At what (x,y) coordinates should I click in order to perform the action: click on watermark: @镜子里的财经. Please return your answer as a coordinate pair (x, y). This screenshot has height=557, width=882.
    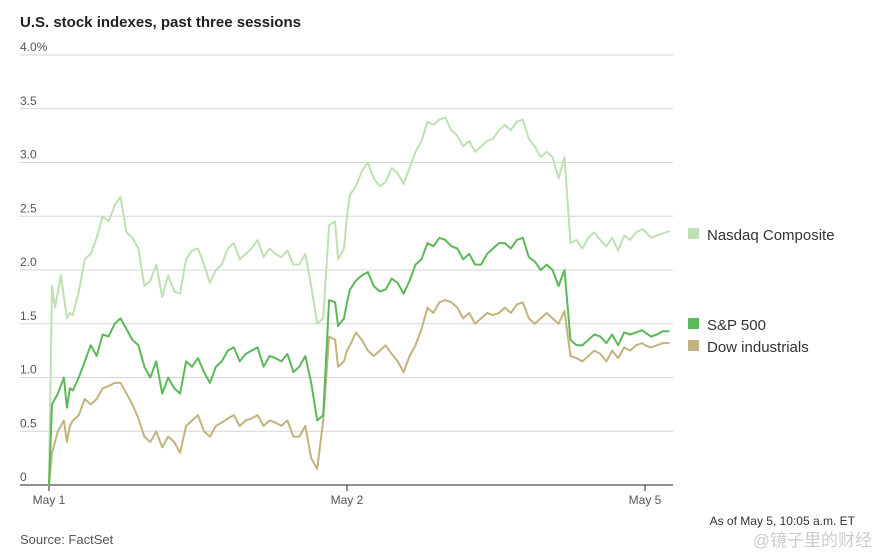
    Looking at the image, I should click on (812, 540).